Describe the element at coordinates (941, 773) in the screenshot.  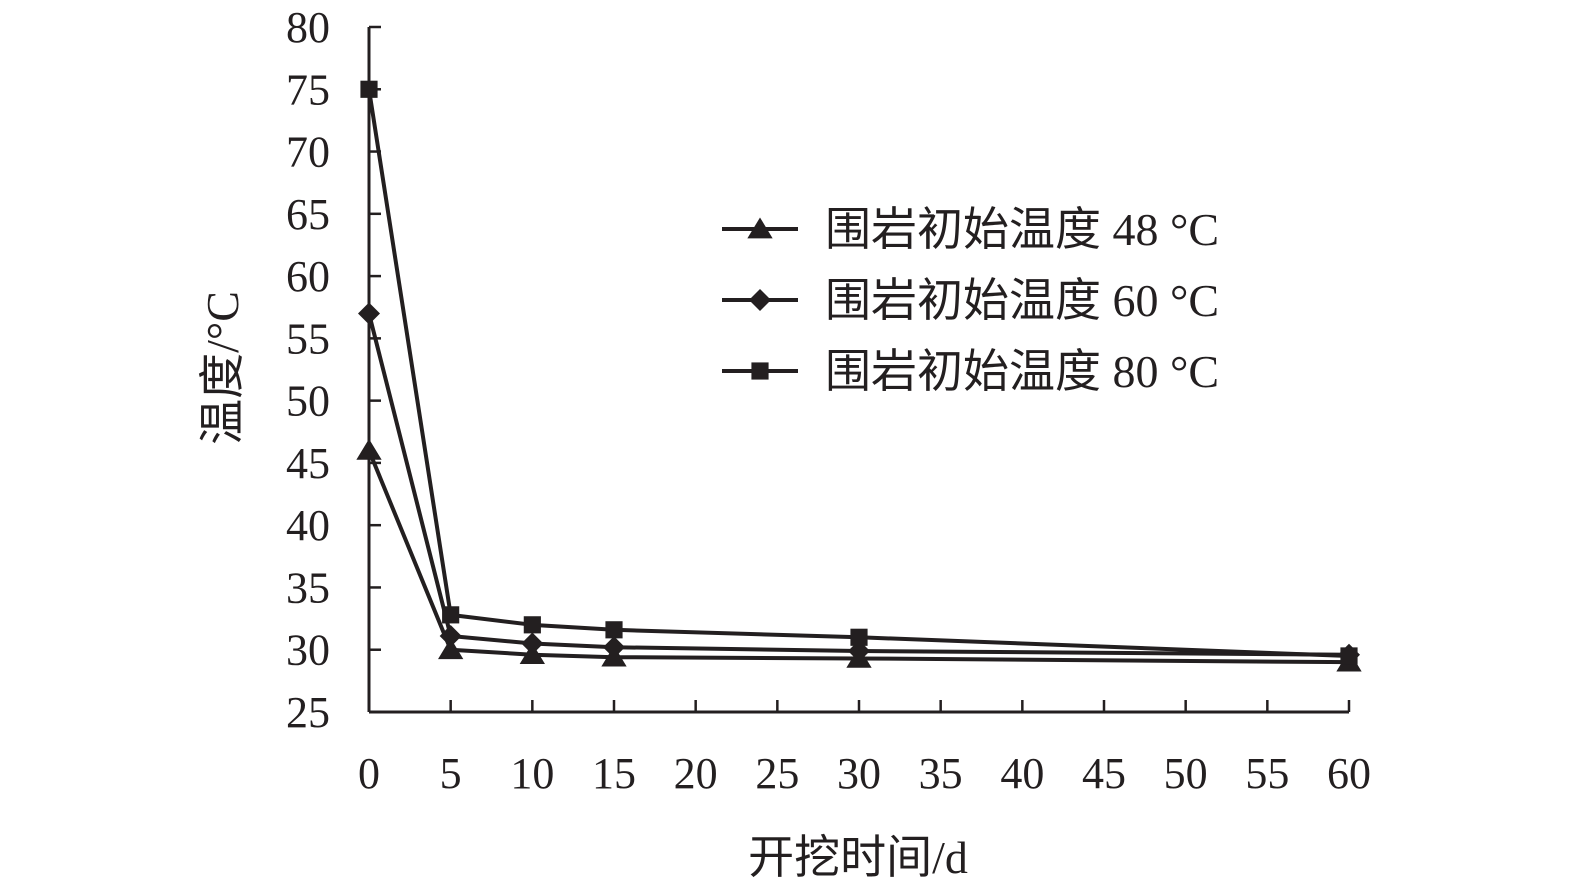
I see `x-tick-label: 35` at that location.